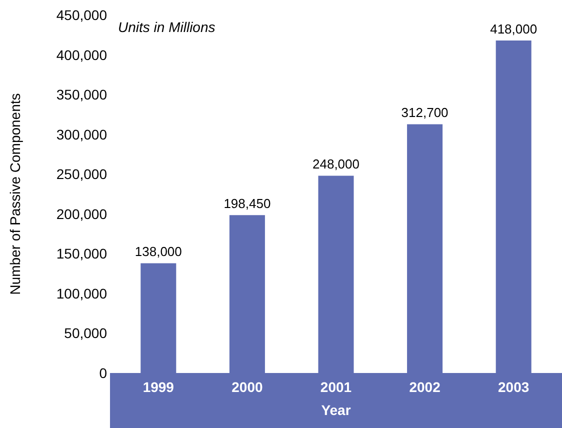 The height and width of the screenshot is (428, 562). I want to click on y-axis-title: Number of Passive Components, so click(15, 194).